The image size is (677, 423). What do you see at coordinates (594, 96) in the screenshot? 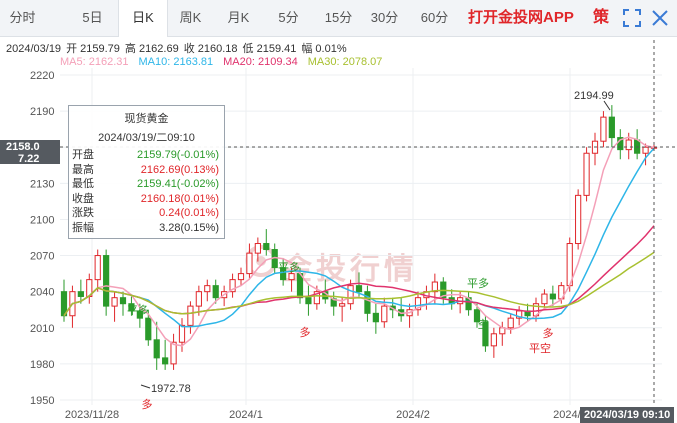
I see `high-annotation: 2194.99` at bounding box center [594, 96].